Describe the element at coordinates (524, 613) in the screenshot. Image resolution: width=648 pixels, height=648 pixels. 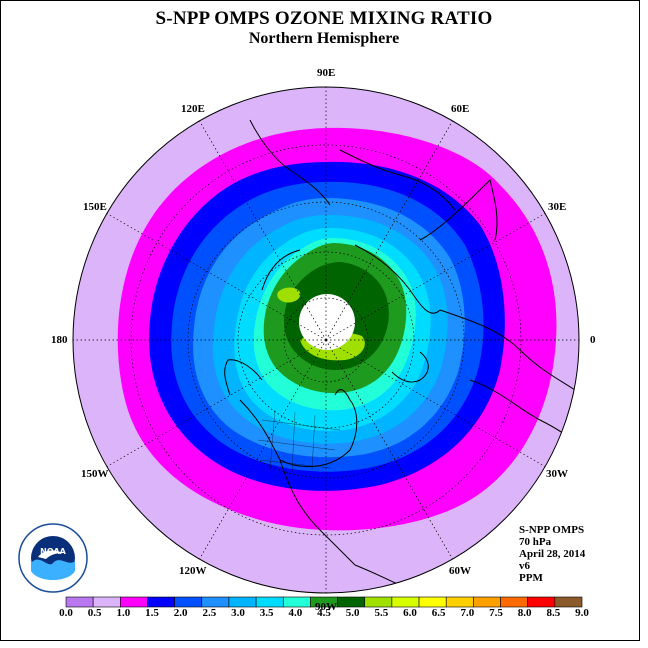
I see `colorbar-label-16: 8.0` at that location.